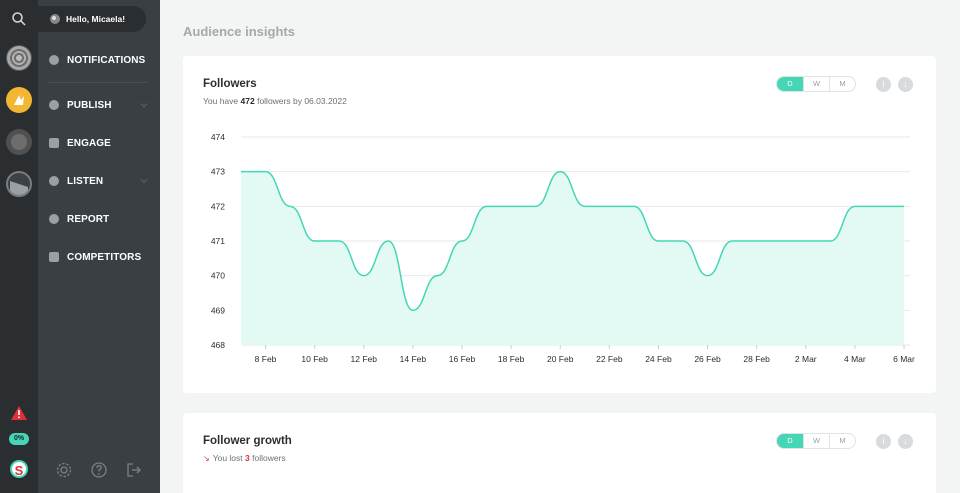  Describe the element at coordinates (413, 359) in the screenshot. I see `x-tick-label: 14 Feb` at that location.